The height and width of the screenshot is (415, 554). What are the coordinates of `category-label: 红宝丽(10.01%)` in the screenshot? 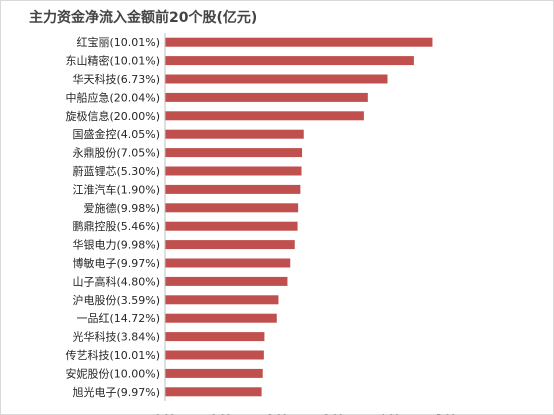 It's located at (118, 42).